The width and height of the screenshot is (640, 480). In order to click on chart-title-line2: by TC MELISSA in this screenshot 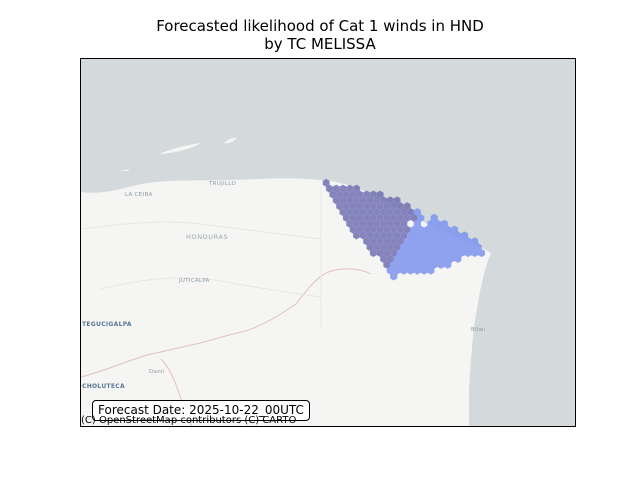, I will do `click(320, 44)`.